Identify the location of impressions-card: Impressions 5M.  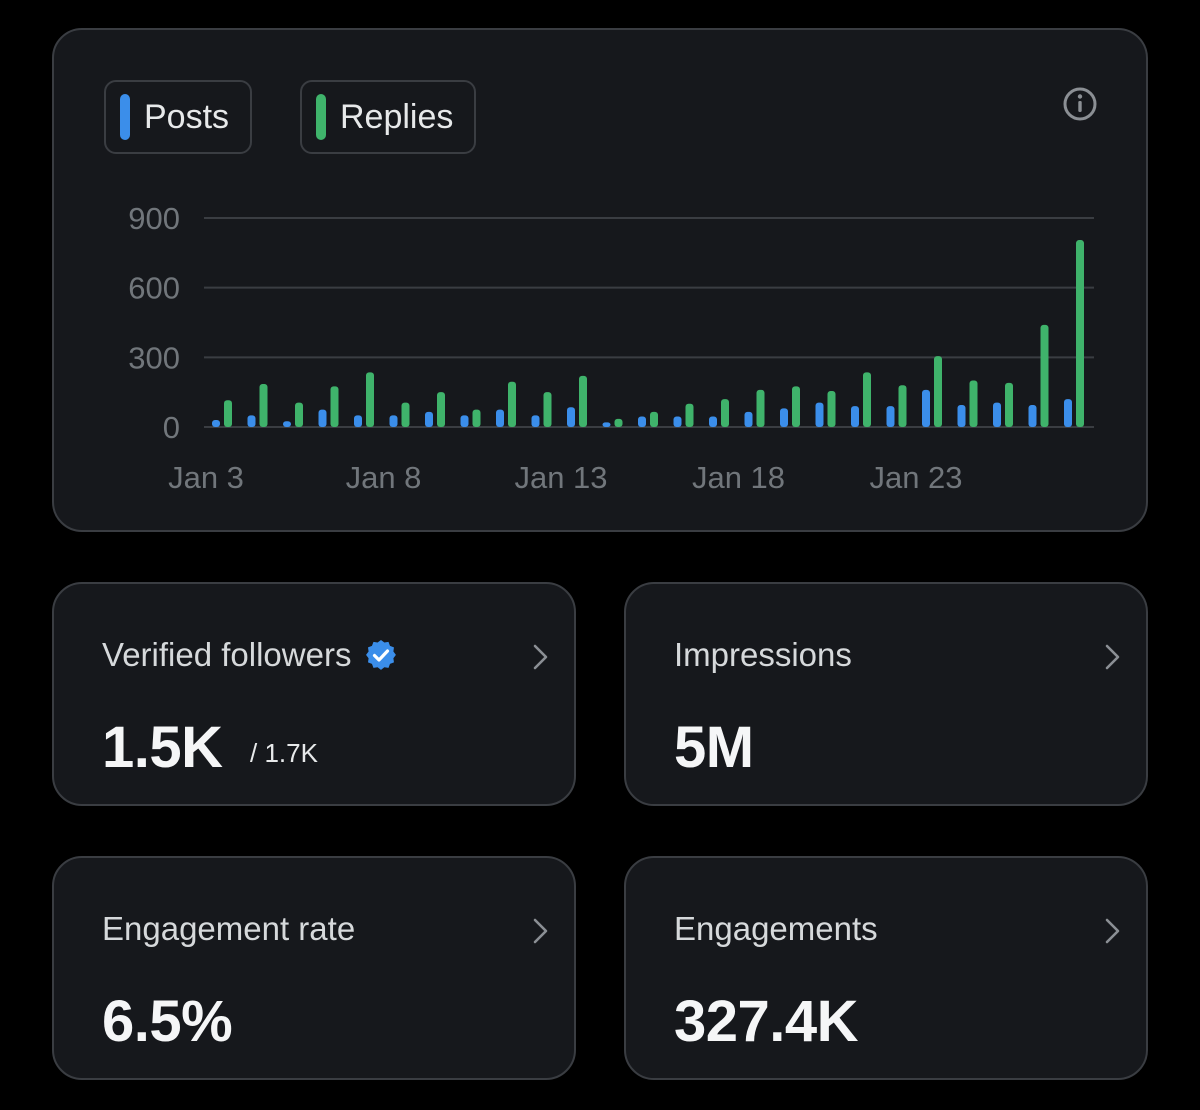
(886, 694).